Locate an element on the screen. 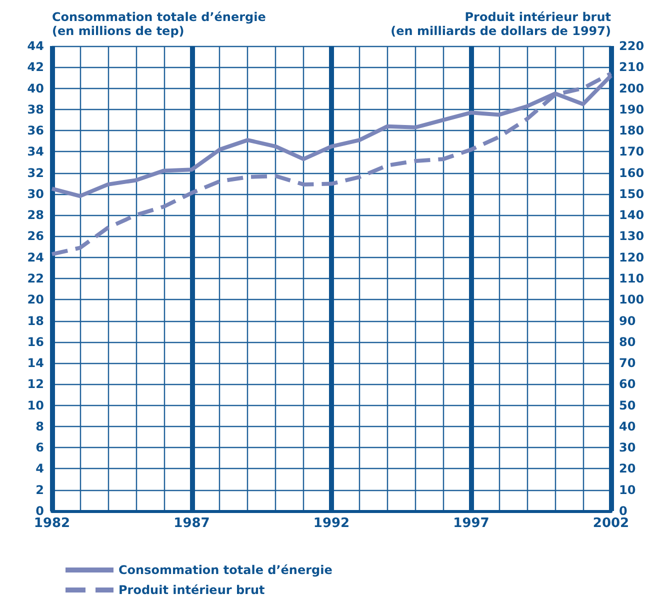 The height and width of the screenshot is (609, 651). y2-tick-label: 30 is located at coordinates (627, 447).